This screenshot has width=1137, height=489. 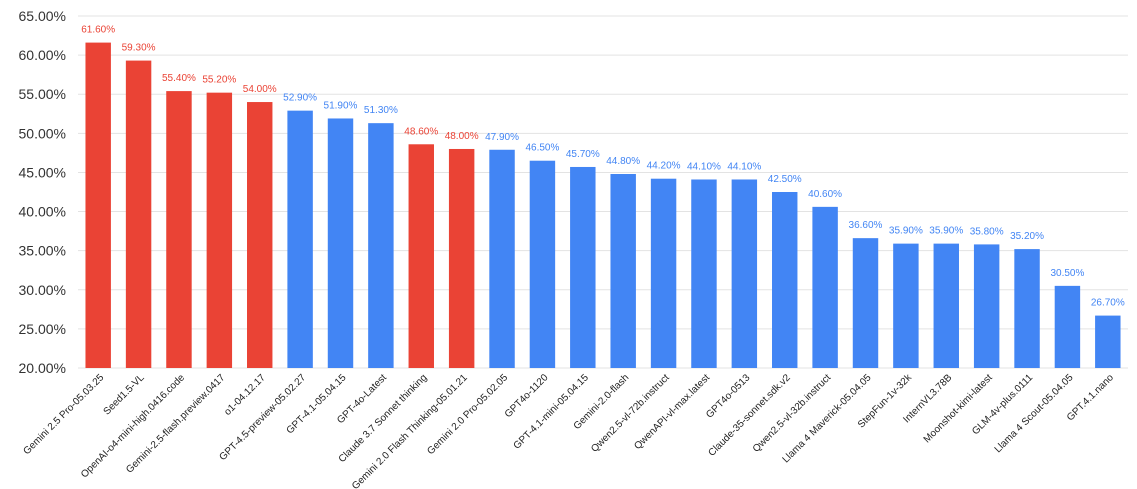 What do you see at coordinates (179, 78) in the screenshot?
I see `data-label: 55.40%` at bounding box center [179, 78].